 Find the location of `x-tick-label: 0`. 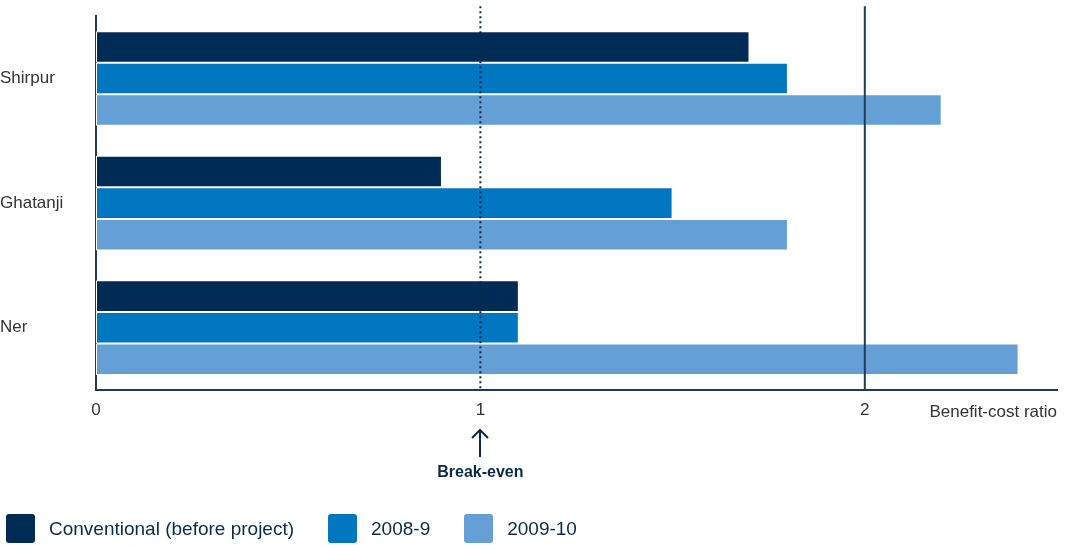

x-tick-label: 0 is located at coordinates (96, 409).